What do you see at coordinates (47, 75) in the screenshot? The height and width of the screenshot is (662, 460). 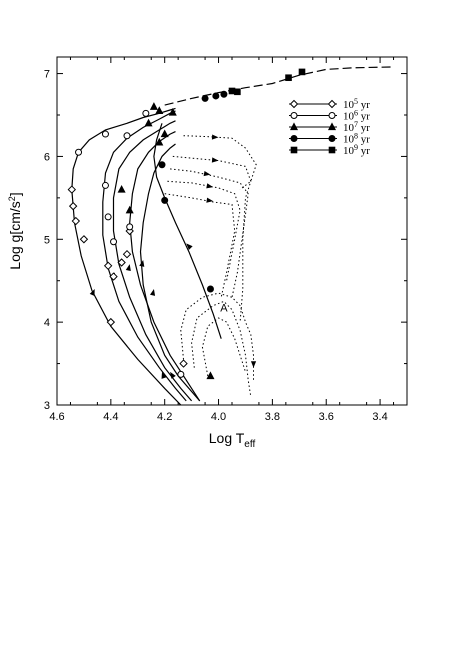 I see `y-tick-label: 7` at bounding box center [47, 75].